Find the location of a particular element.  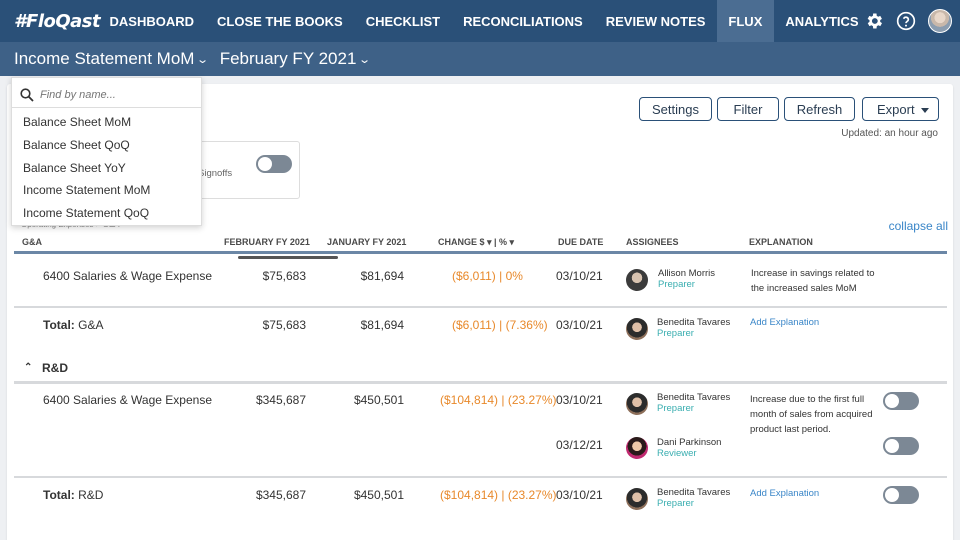

settings-button: Settings is located at coordinates (675, 109).